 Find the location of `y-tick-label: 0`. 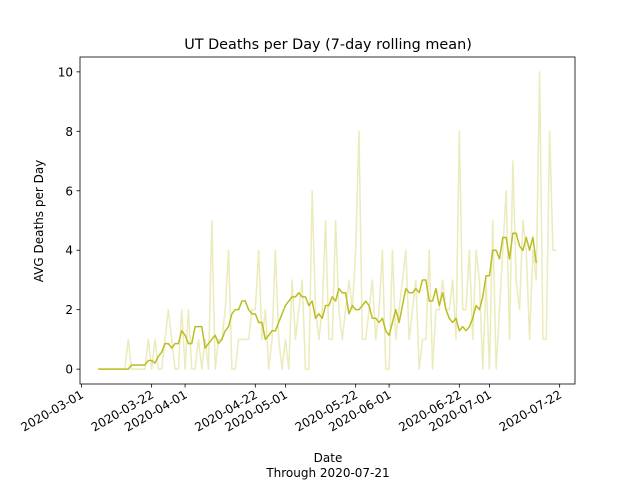

y-tick-label: 0 is located at coordinates (69, 370).